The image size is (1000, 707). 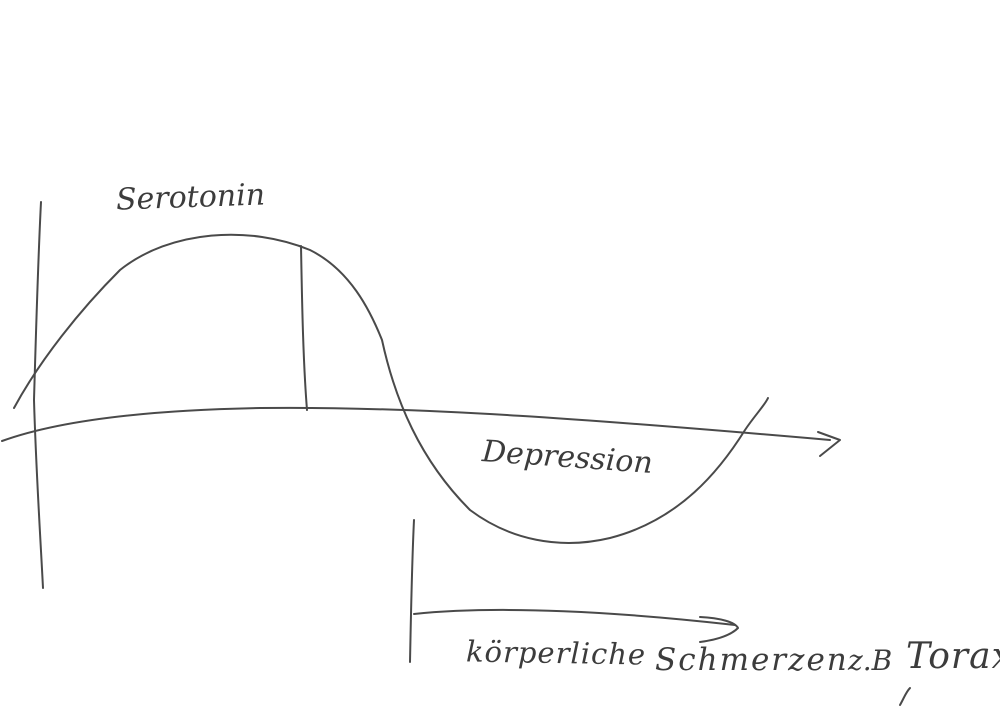 I want to click on torax-label: Torax, so click(x=953, y=656).